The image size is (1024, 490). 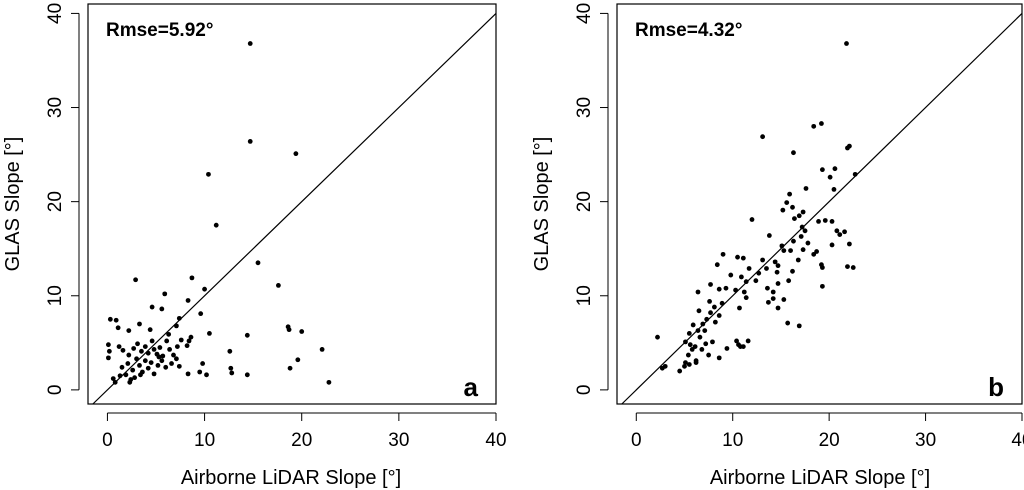 I want to click on panel-label: b, so click(x=996, y=387).